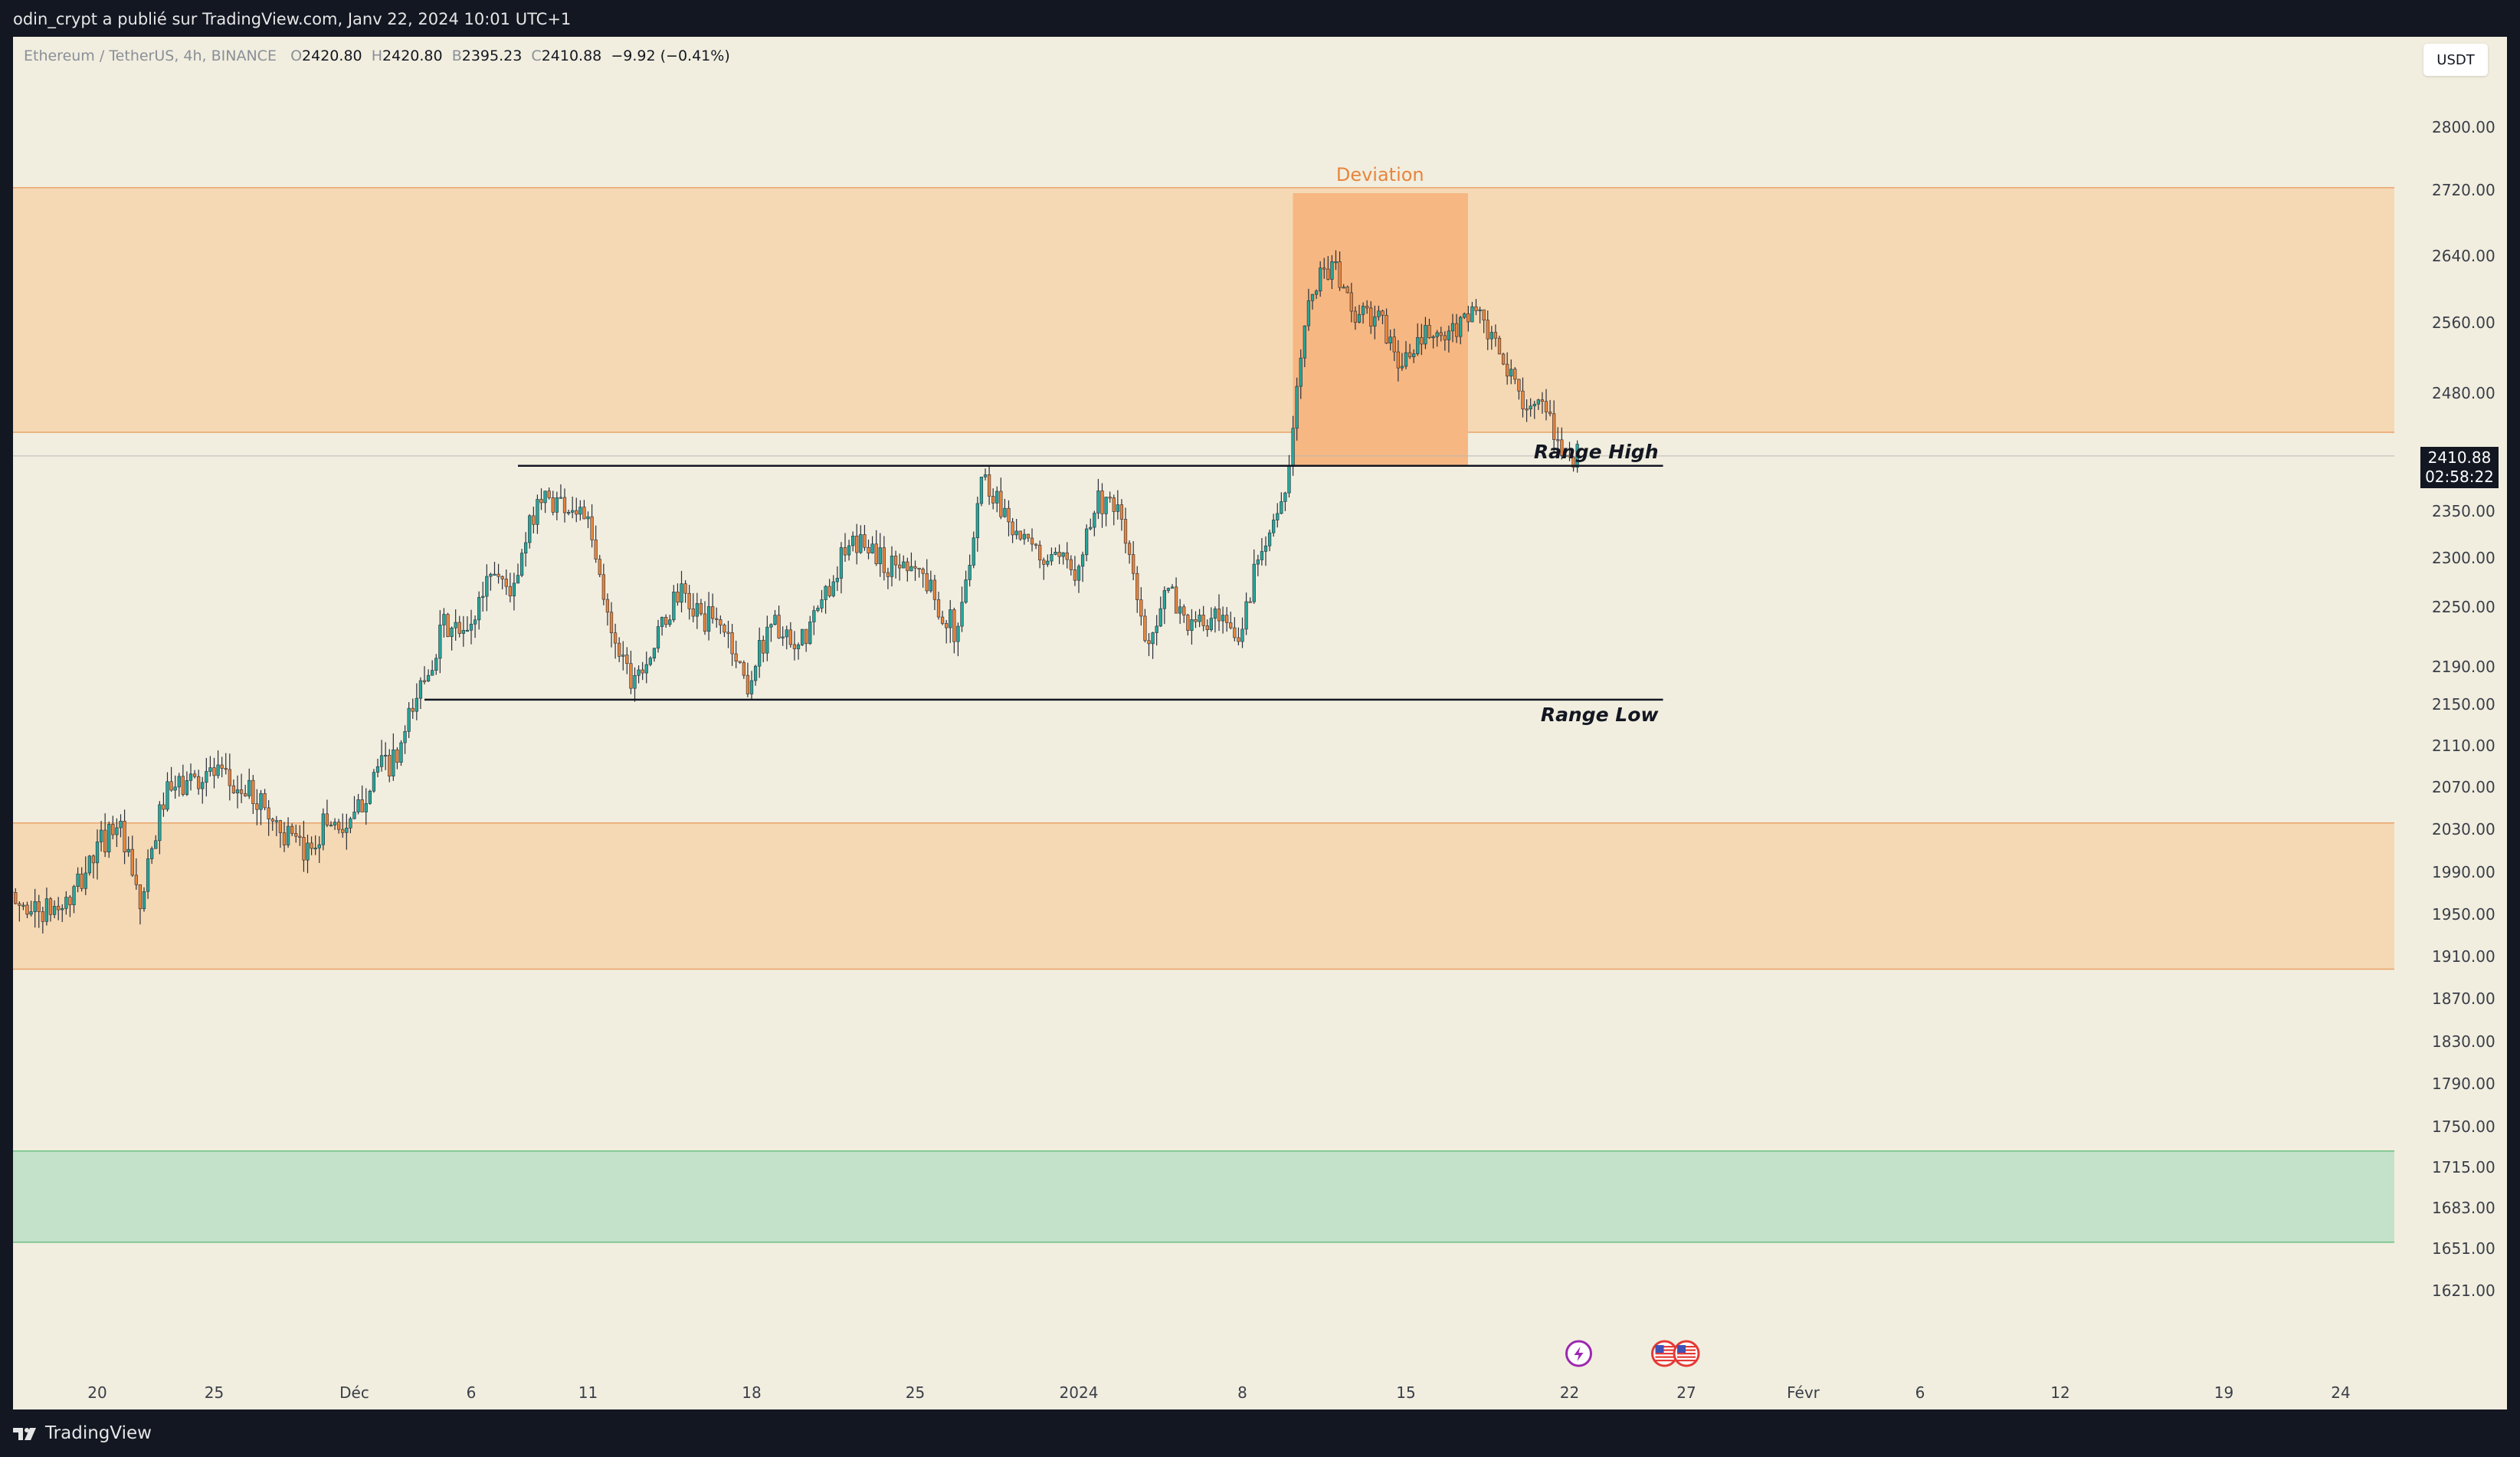  What do you see at coordinates (82, 1433) in the screenshot?
I see `tradingview-logo: TradingView` at bounding box center [82, 1433].